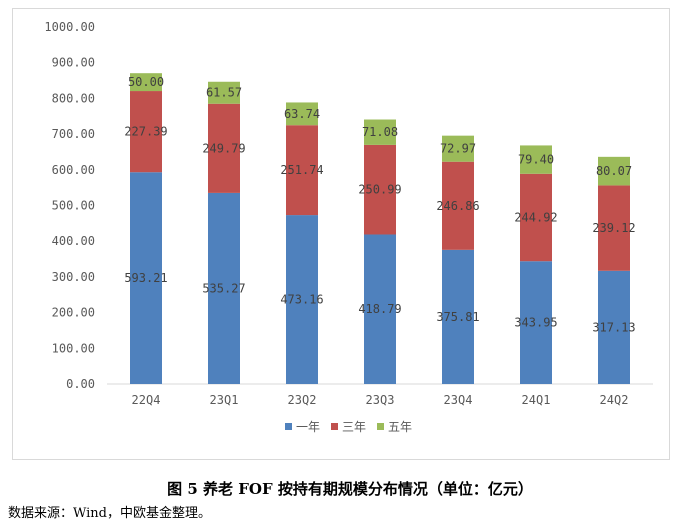 The image size is (700, 527). Describe the element at coordinates (73, 98) in the screenshot. I see `y-tick-label: 800.00` at that location.